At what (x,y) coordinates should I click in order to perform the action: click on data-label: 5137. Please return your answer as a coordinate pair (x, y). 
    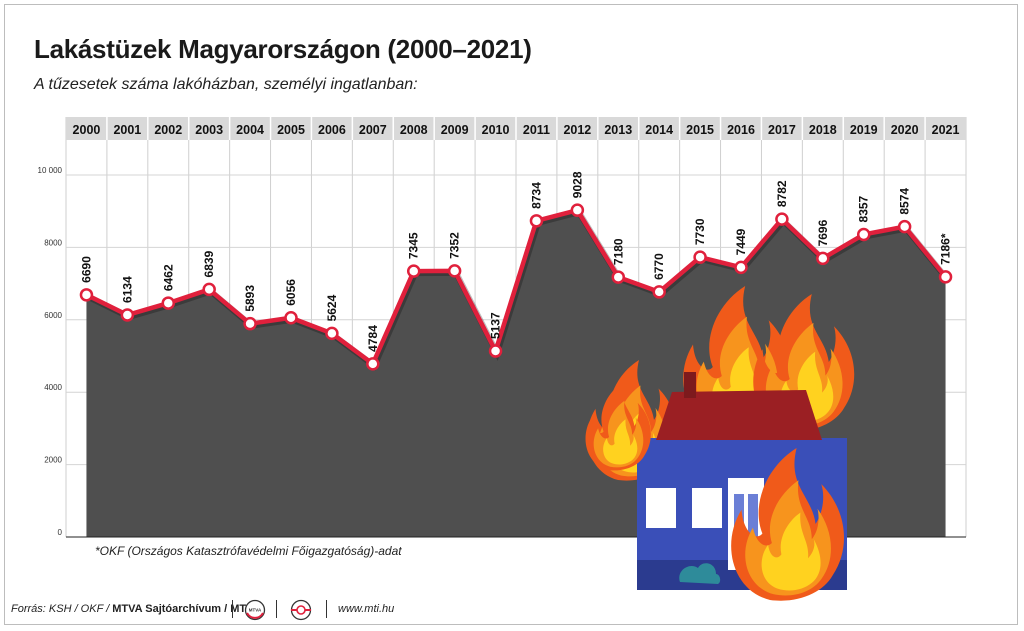
    Looking at the image, I should click on (496, 325).